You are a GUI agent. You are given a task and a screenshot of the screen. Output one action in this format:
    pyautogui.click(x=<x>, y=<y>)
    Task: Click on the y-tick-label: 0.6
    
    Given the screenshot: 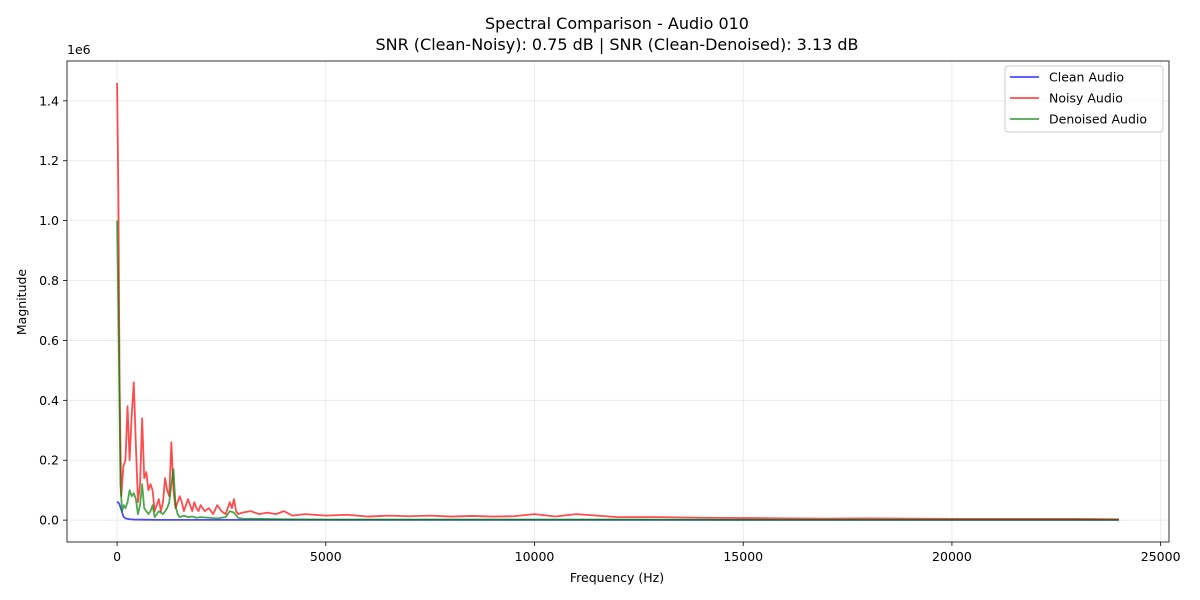 What is the action you would take?
    pyautogui.click(x=49, y=340)
    